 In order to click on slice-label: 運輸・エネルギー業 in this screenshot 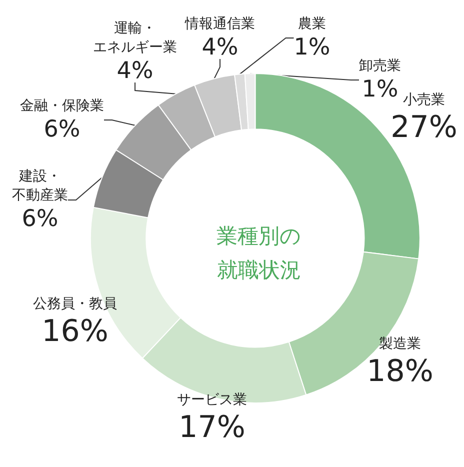, I will do `click(135, 38)`.